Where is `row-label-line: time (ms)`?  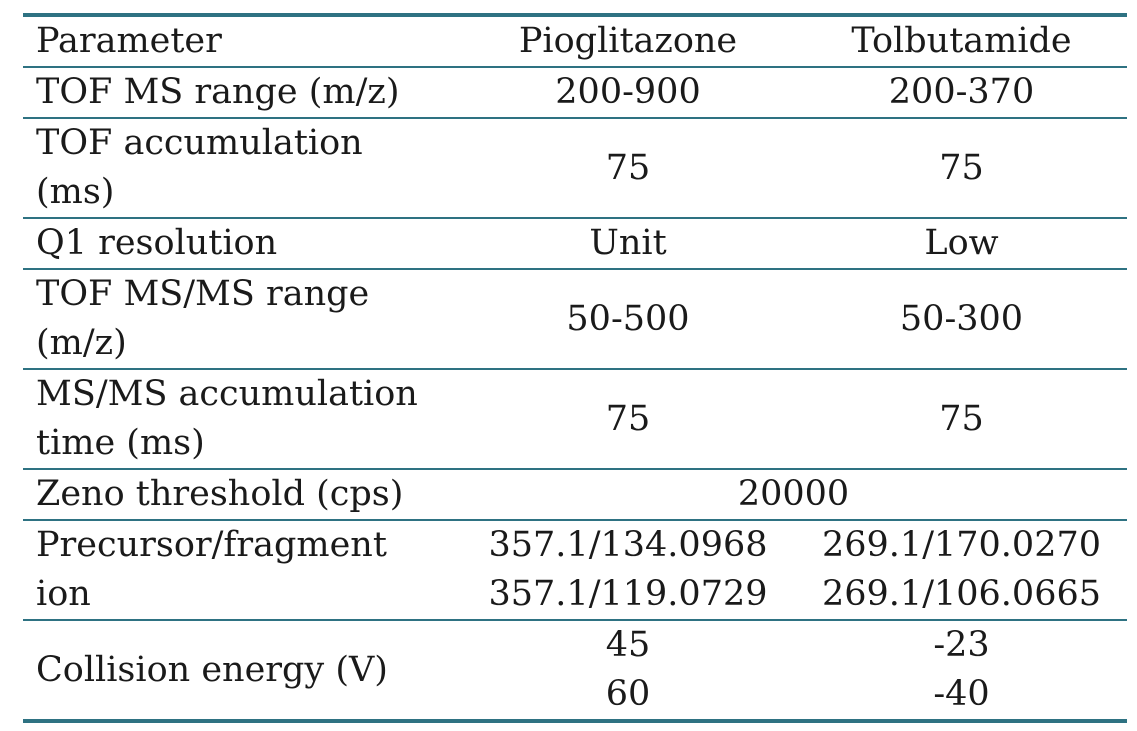
row-label-line: time (ms) is located at coordinates (120, 443).